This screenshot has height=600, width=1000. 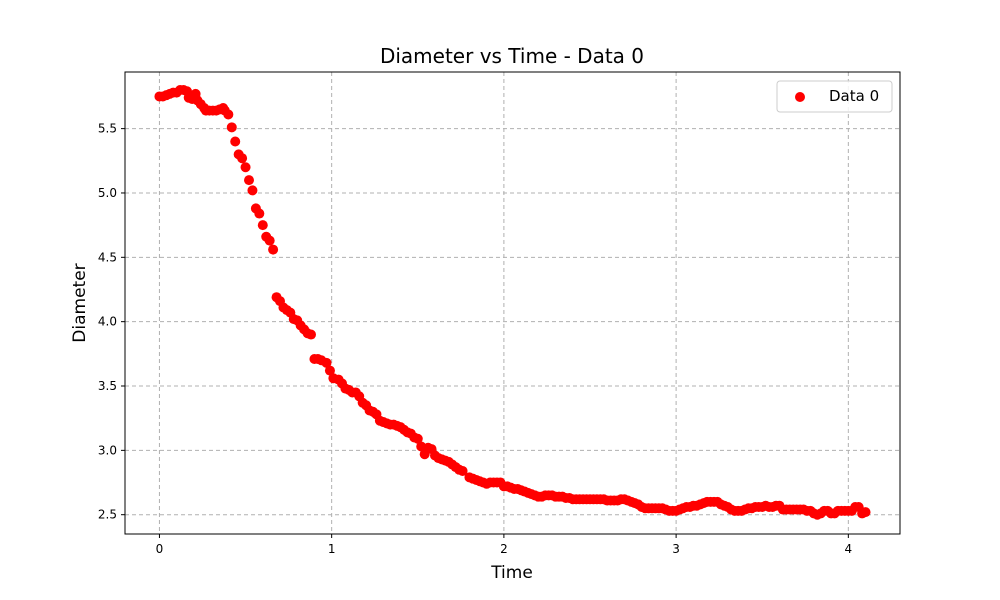 What do you see at coordinates (512, 56) in the screenshot?
I see `chart-title: Diameter vs Time - Data 0` at bounding box center [512, 56].